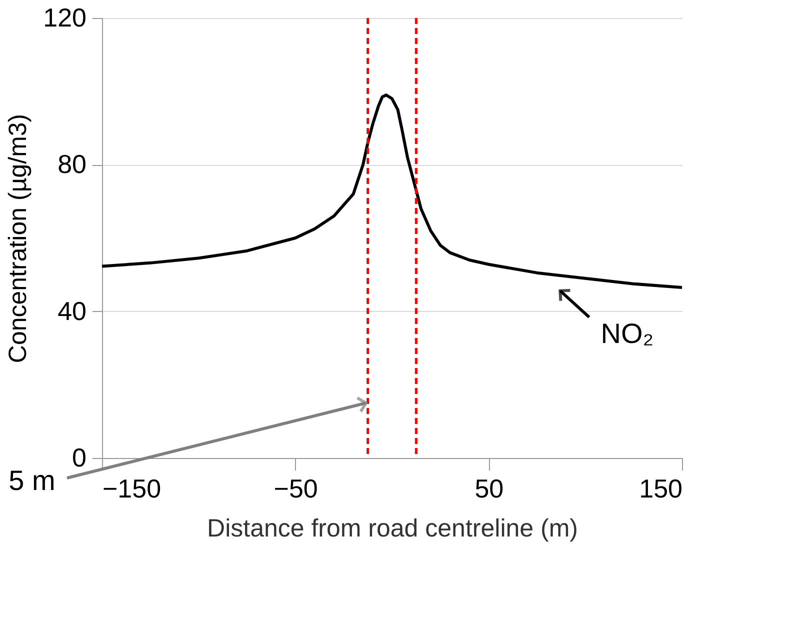  I want to click on y-tick-label: 120, so click(64, 17).